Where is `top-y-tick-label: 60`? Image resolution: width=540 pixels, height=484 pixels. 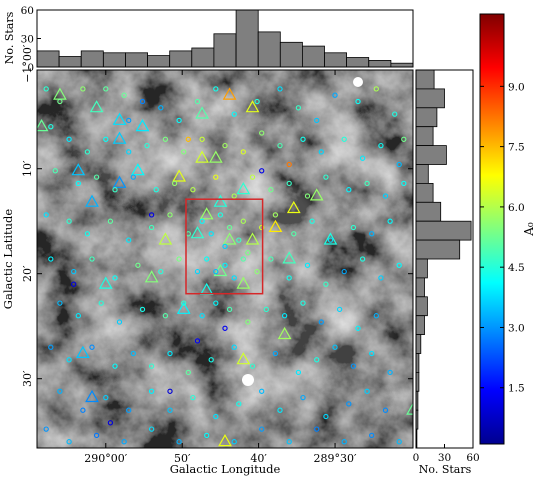
top-y-tick-label: 60 is located at coordinates (27, 11).